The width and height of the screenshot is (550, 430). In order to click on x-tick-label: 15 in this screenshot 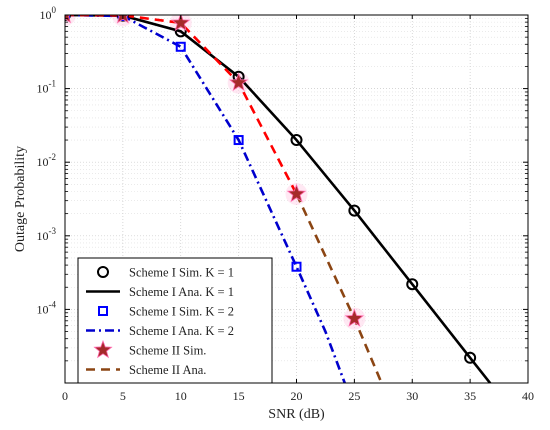, I will do `click(239, 396)`.